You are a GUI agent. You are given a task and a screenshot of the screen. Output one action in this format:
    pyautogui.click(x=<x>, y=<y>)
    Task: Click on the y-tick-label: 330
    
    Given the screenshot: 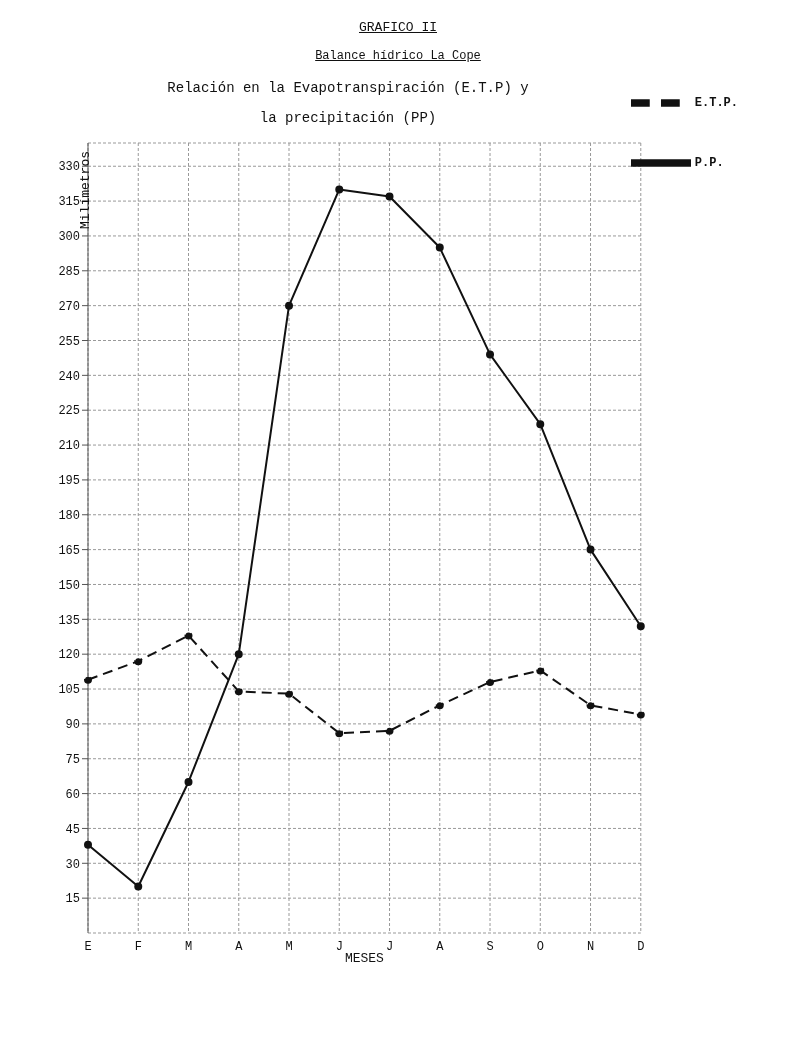 What is the action you would take?
    pyautogui.click(x=69, y=167)
    